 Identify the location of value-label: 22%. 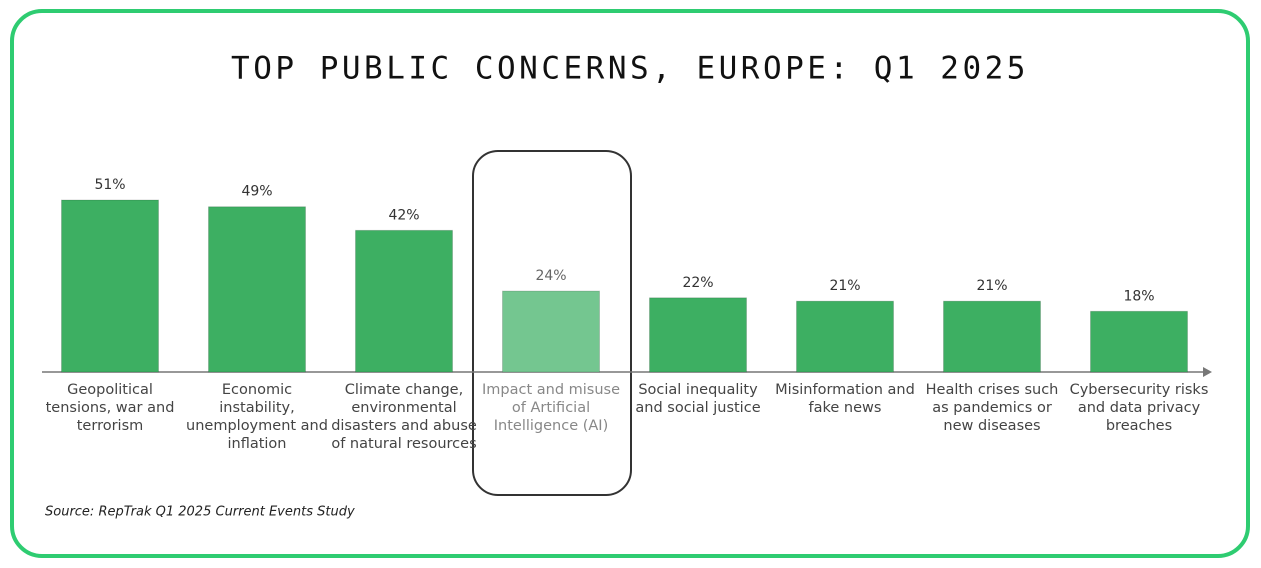
(697, 283).